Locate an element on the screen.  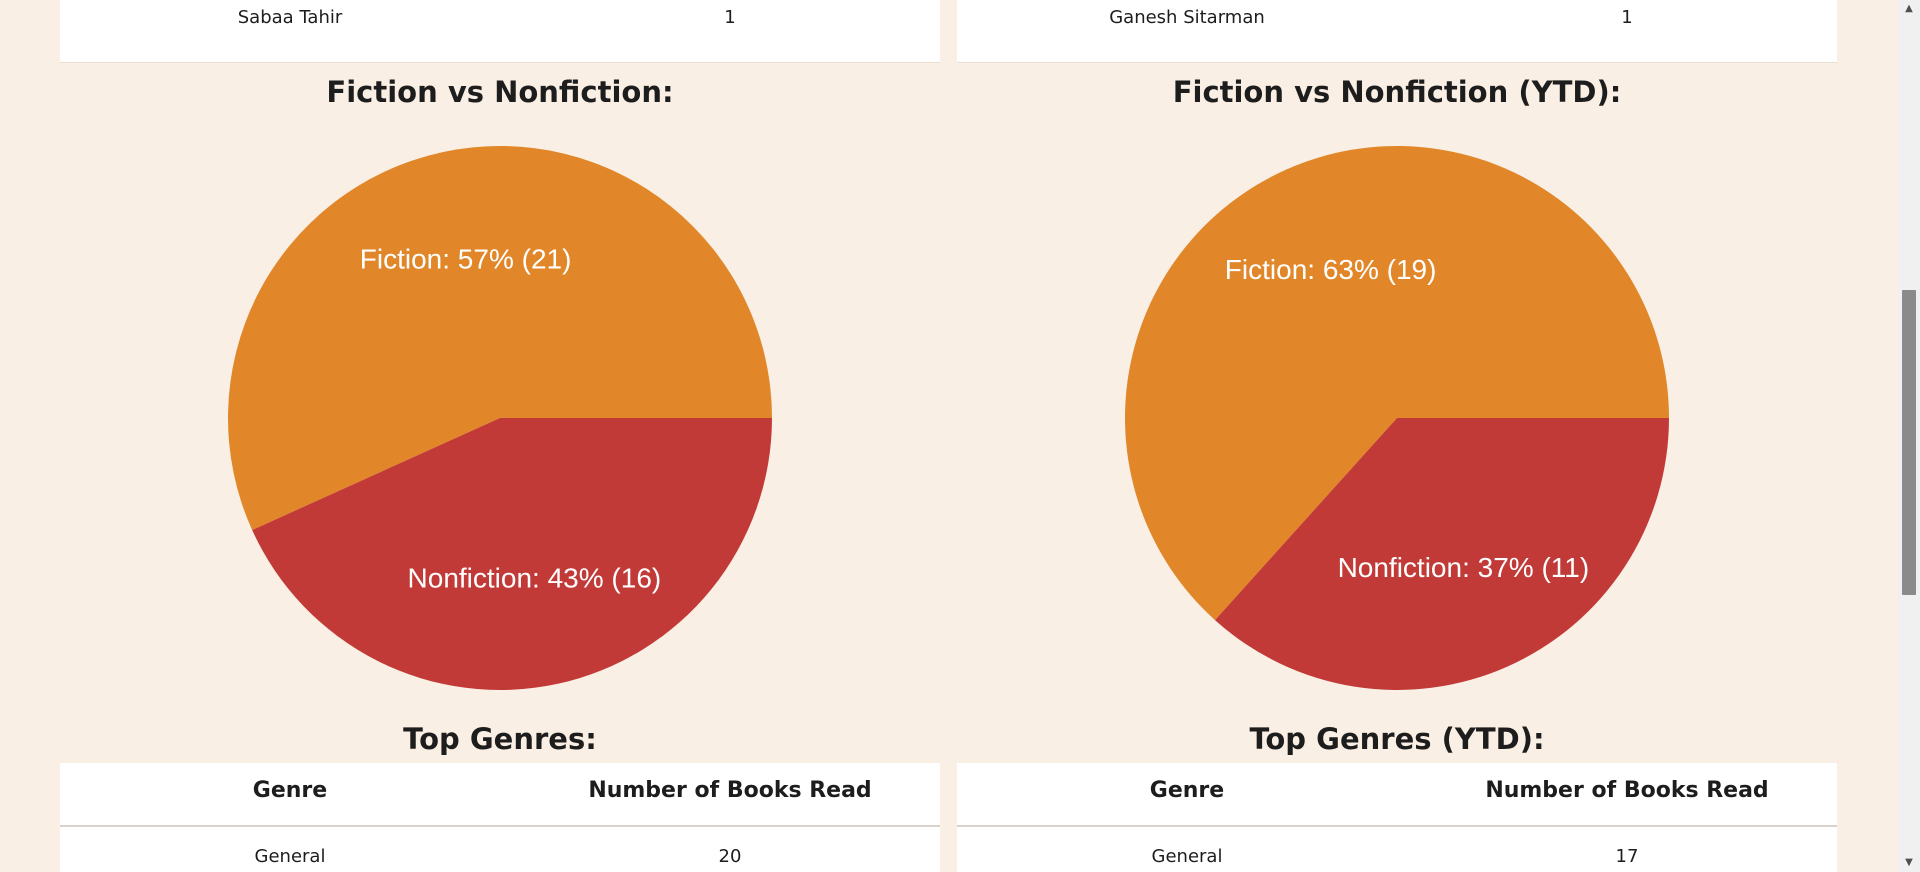
table-row: General 17 is located at coordinates (1397, 849).